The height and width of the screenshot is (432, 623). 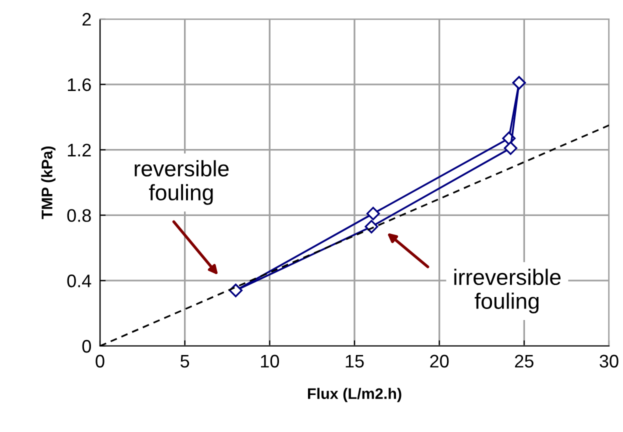 What do you see at coordinates (507, 291) in the screenshot?
I see `annotation: irreversible fouling` at bounding box center [507, 291].